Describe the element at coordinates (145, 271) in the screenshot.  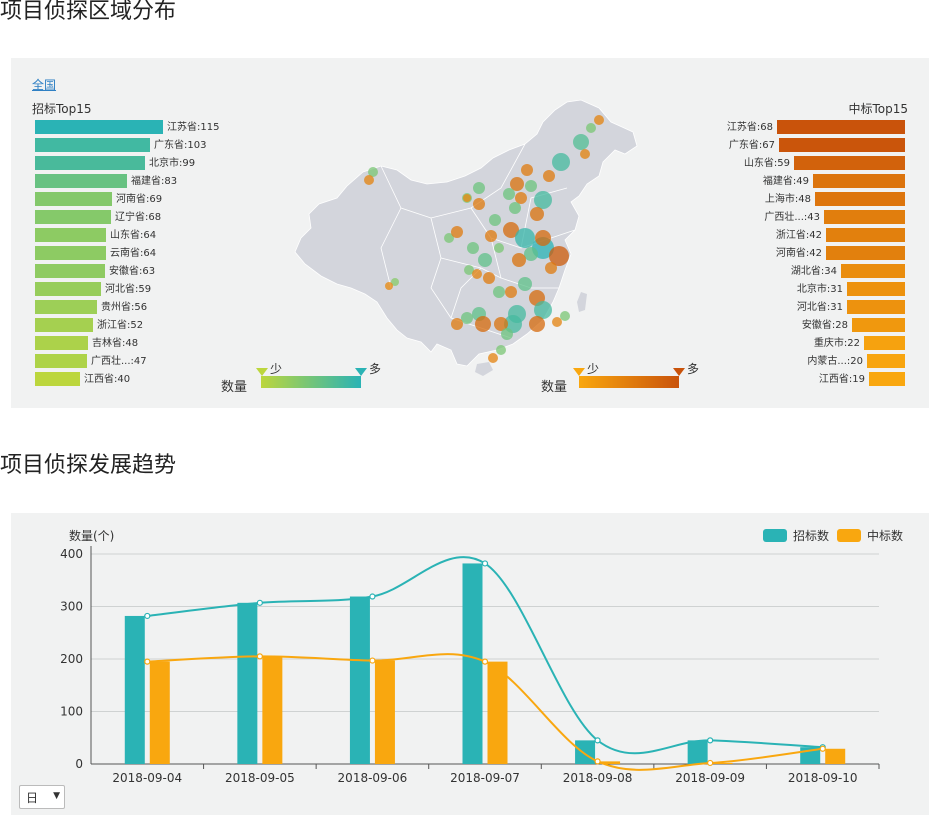
I see `rank-row: 安徽省:63` at that location.